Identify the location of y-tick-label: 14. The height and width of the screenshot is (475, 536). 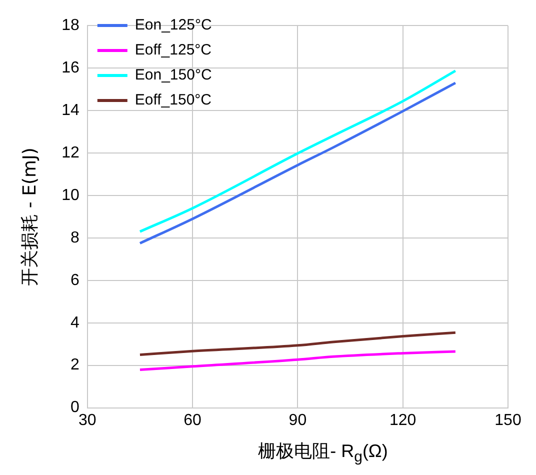
(71, 110).